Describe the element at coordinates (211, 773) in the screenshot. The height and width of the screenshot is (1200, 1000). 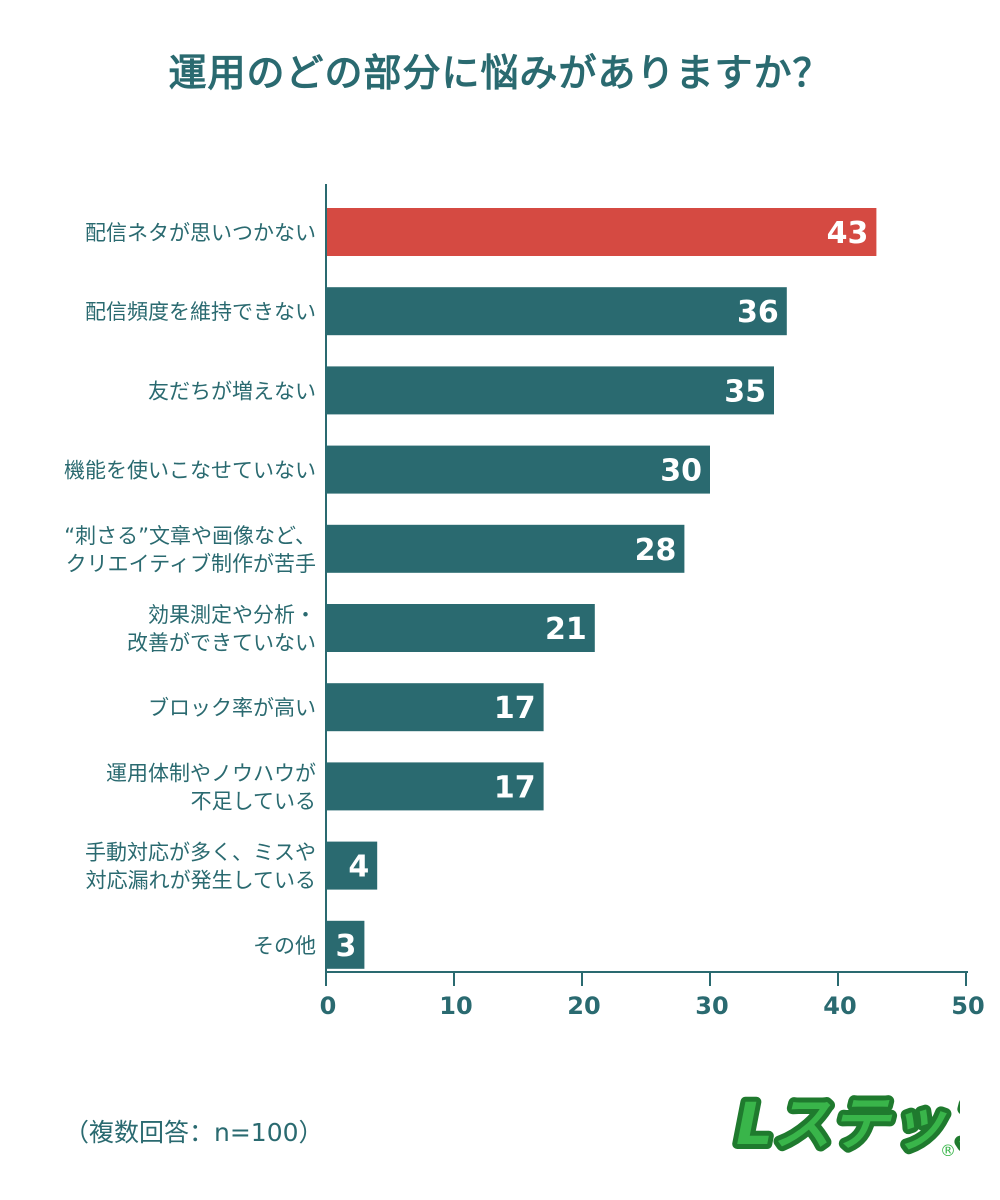
I see `category-label-7-0: 運用体制やノウハウが` at that location.